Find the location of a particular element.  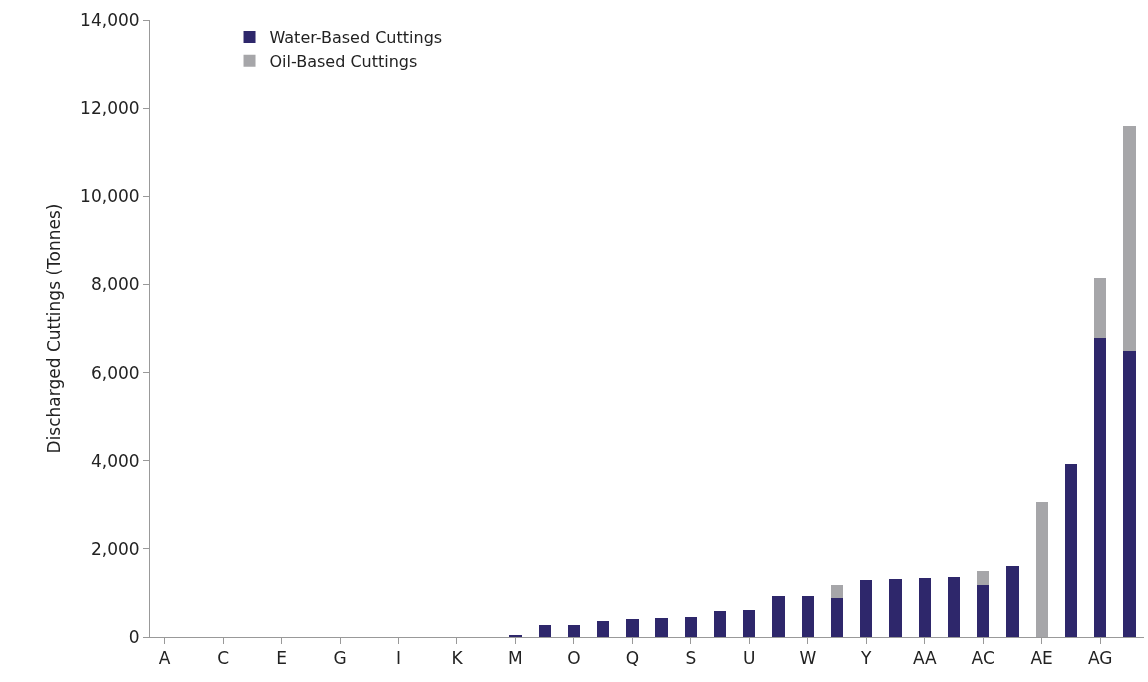

x-tick-label: I is located at coordinates (398, 658).